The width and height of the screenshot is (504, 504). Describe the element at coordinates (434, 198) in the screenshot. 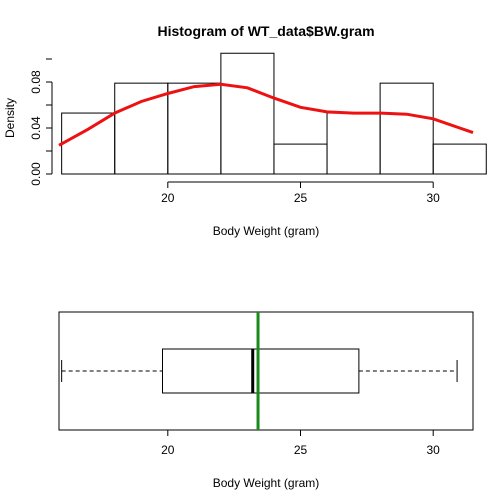

I see `histogram-x-tick-label-30: 30` at that location.